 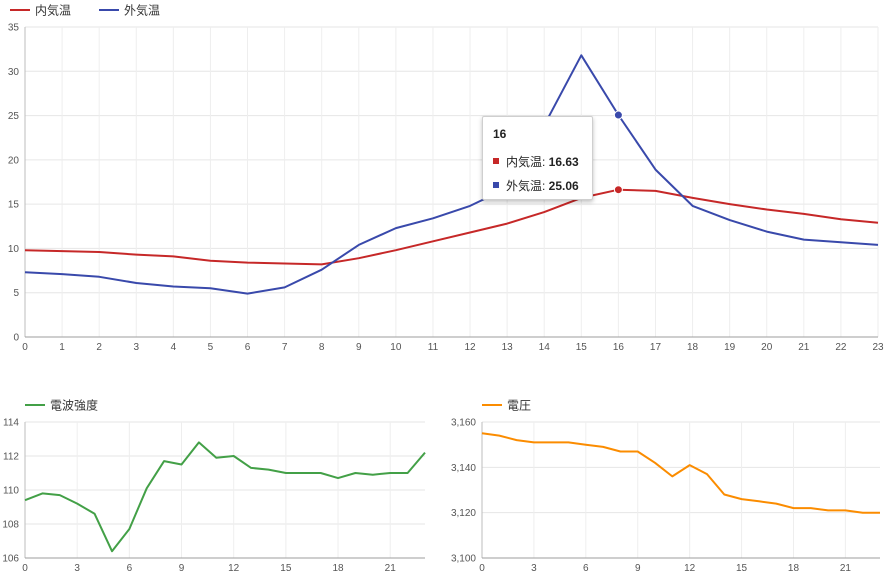 I want to click on tooltip-value-outdoor: 25.06, so click(x=563, y=186).